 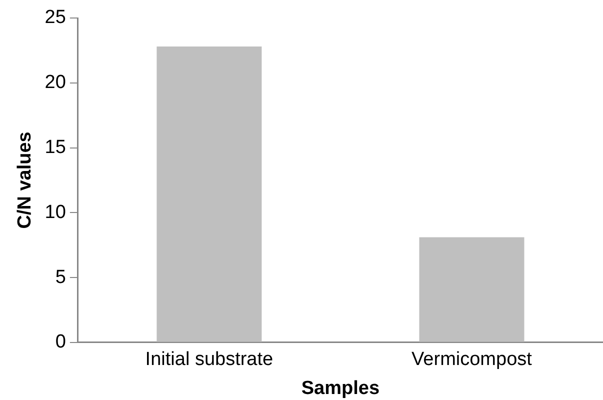 What do you see at coordinates (55, 17) in the screenshot?
I see `y-tick-label: 25` at bounding box center [55, 17].